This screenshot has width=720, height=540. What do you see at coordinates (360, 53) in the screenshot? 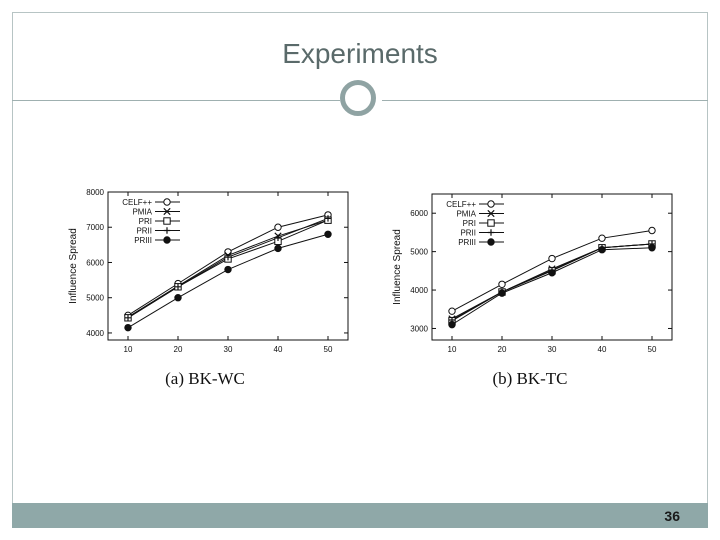
I see `slide-title: Experiments` at bounding box center [360, 53].